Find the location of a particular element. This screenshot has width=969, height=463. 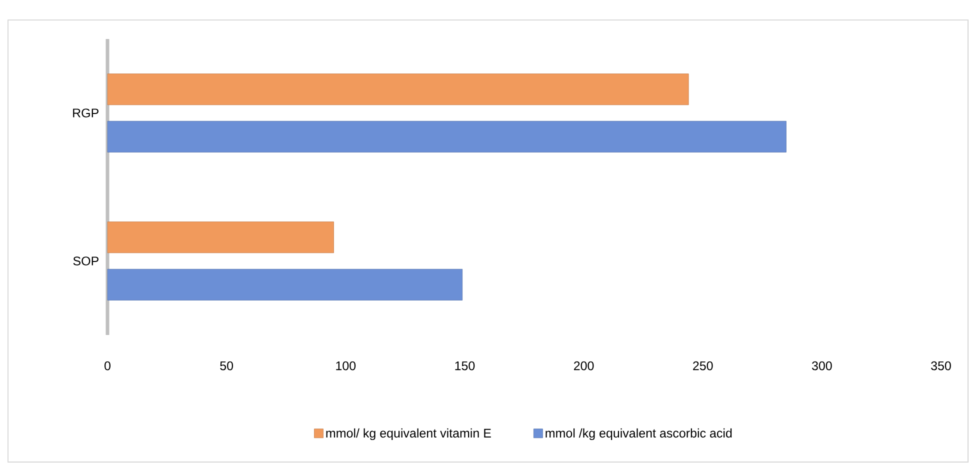

x-tick-label: 350 is located at coordinates (941, 365).